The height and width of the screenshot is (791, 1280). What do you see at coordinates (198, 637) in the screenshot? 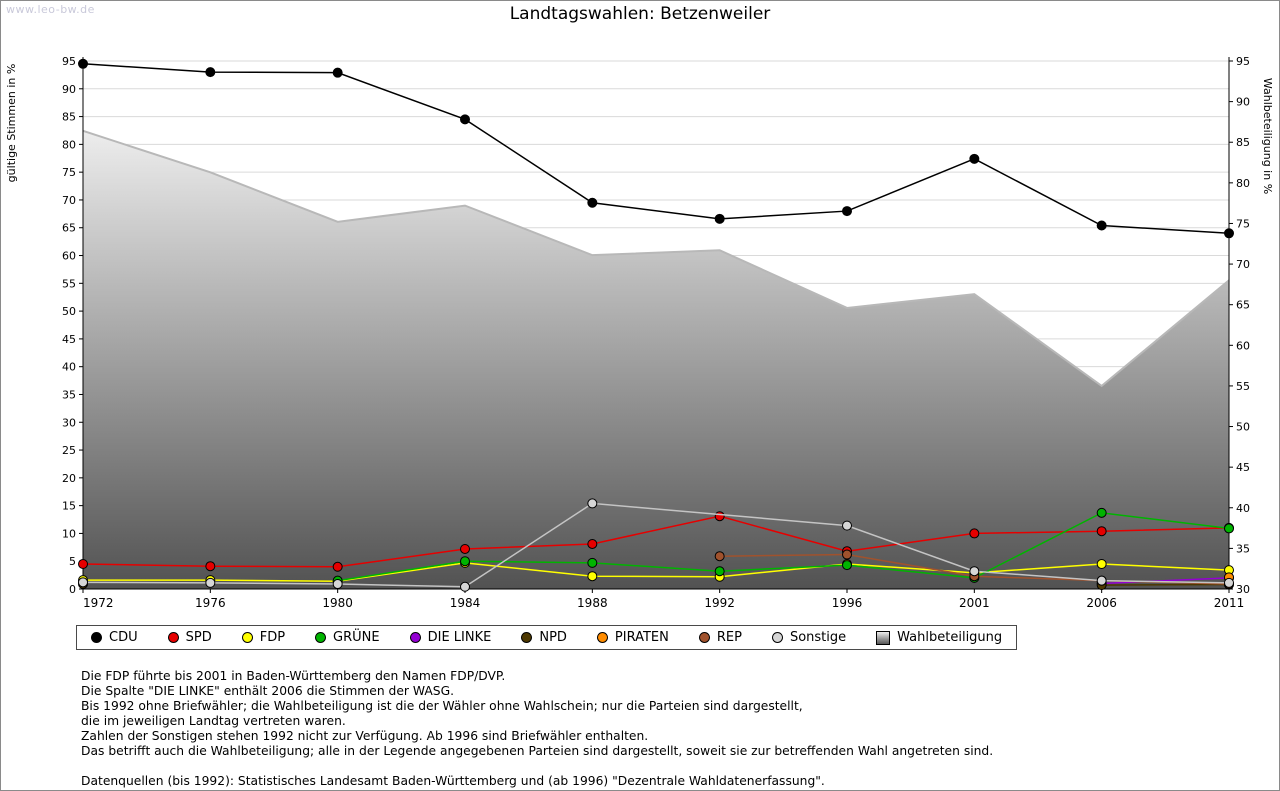
I see `legend-label: SPD` at bounding box center [198, 637].